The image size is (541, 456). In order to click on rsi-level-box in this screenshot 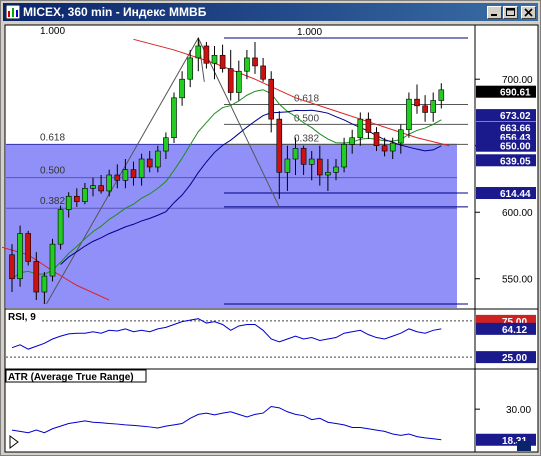, I will do `click(506, 357)`.